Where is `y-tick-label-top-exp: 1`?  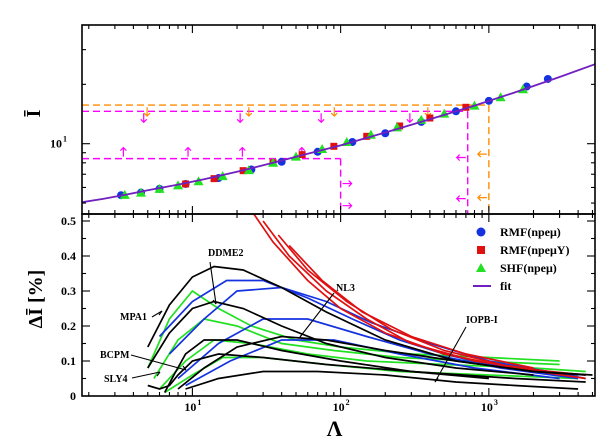
y-tick-label-top-exp: 1 is located at coordinates (65, 139).